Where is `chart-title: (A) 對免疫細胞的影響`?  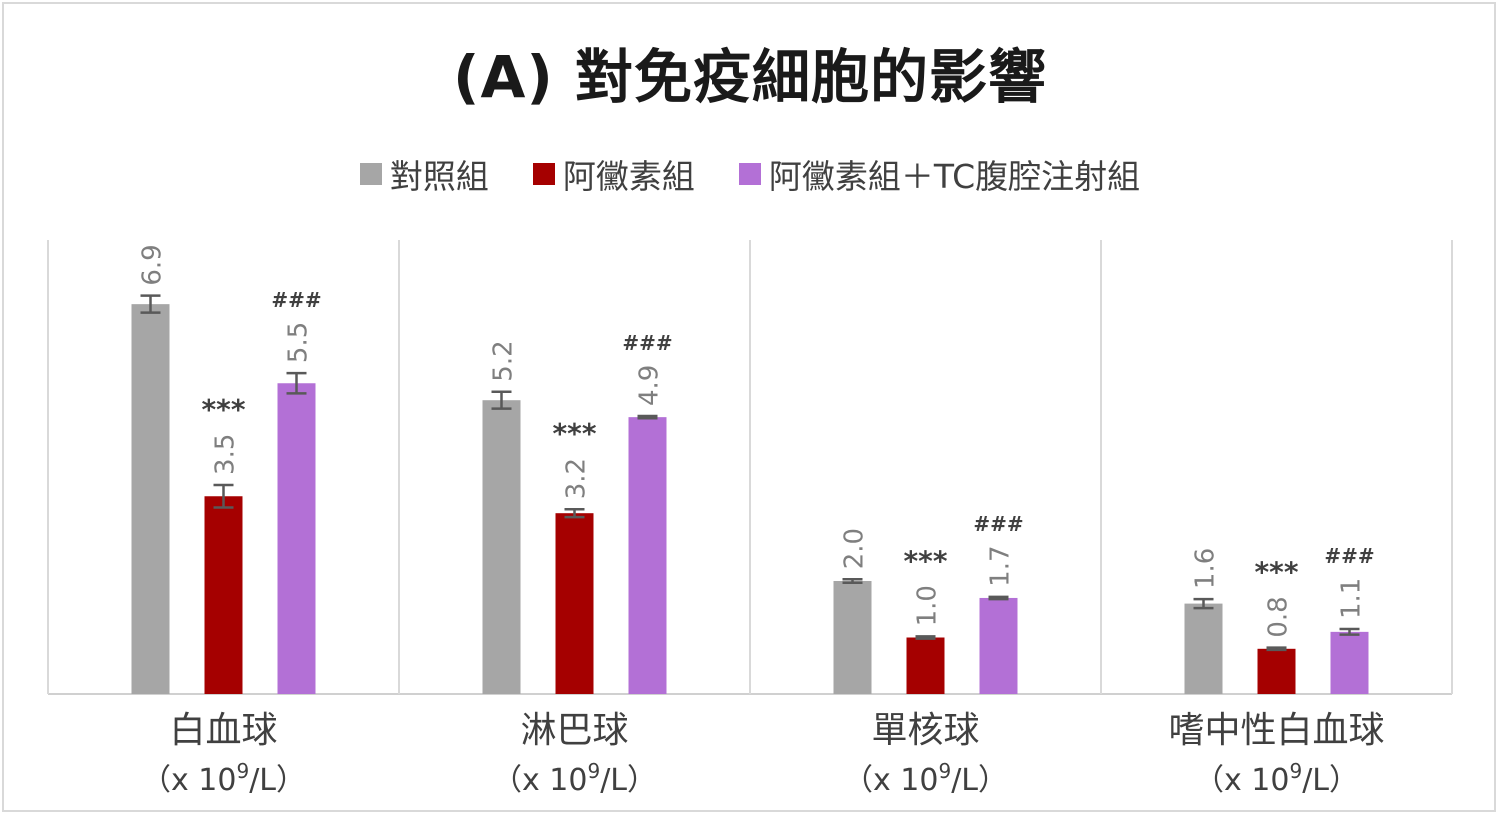
chart-title: (A) 對免疫細胞的影響 is located at coordinates (750, 77).